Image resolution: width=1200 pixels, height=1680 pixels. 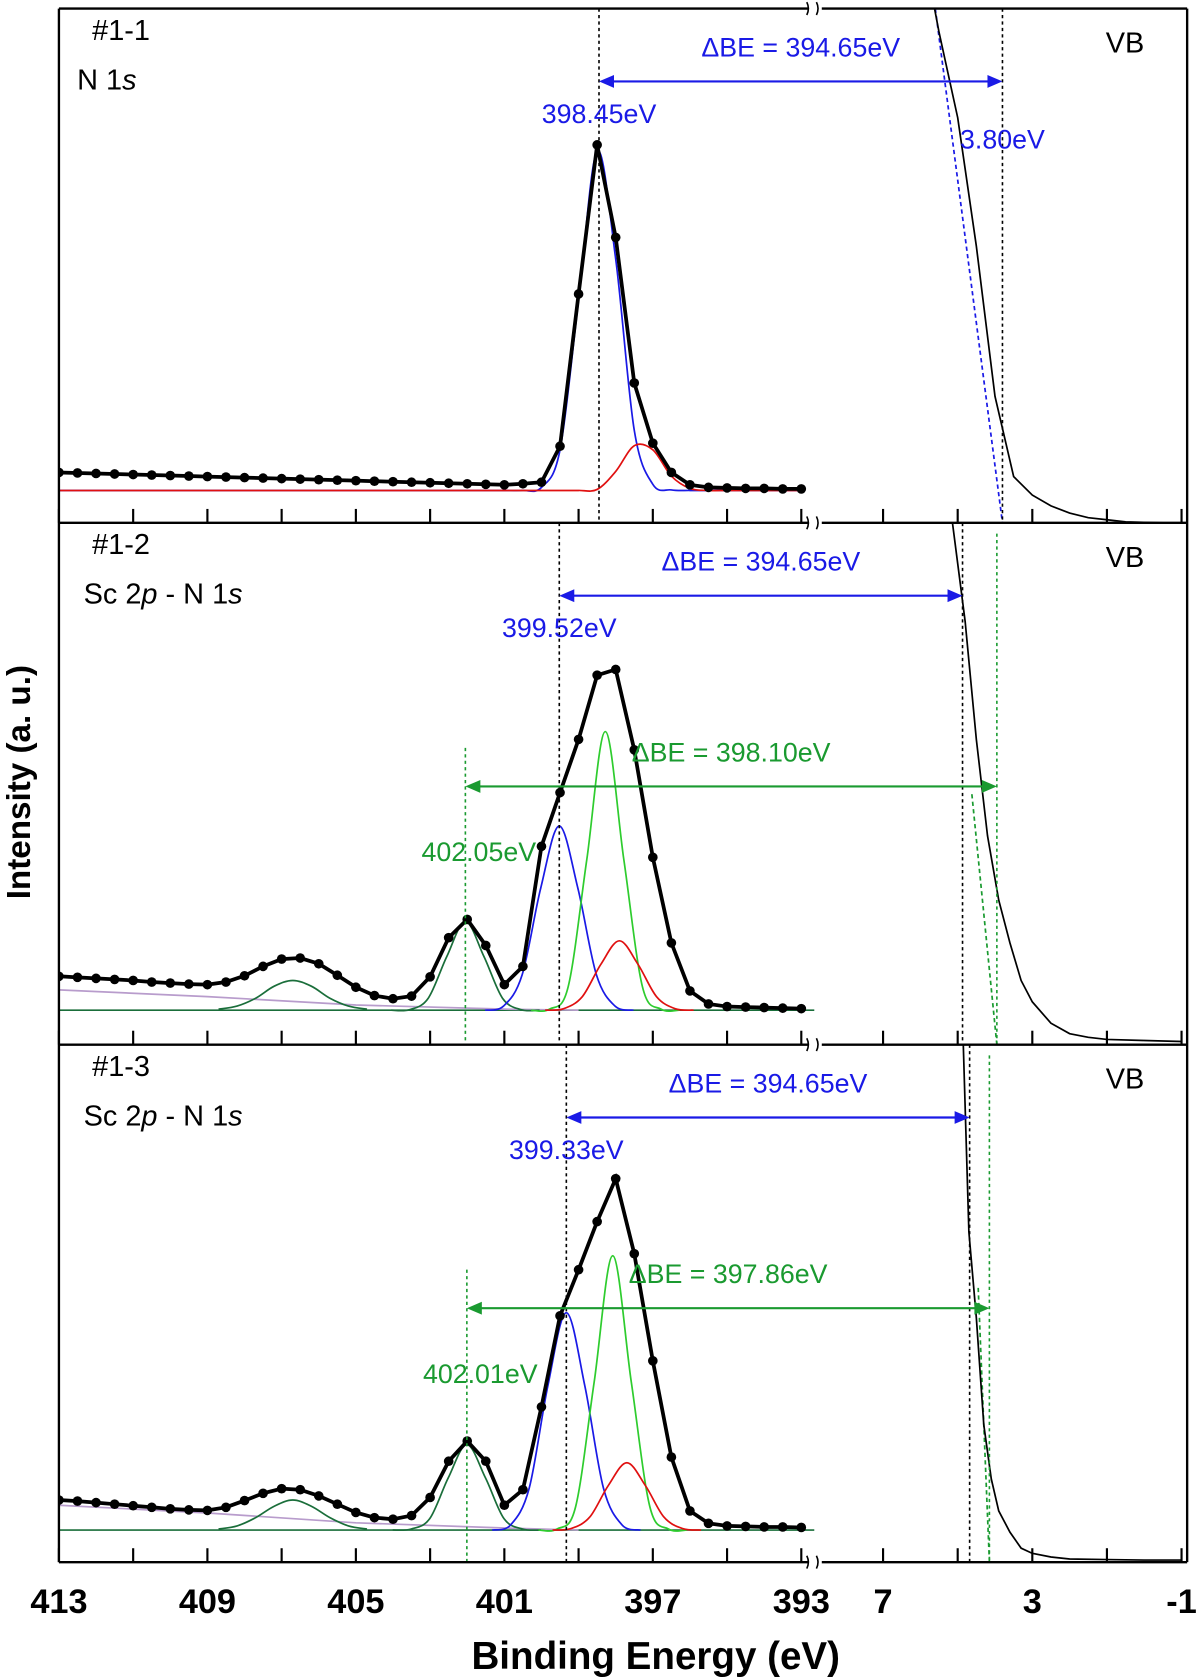 I want to click on region-part: - N 1, so click(x=192, y=594).